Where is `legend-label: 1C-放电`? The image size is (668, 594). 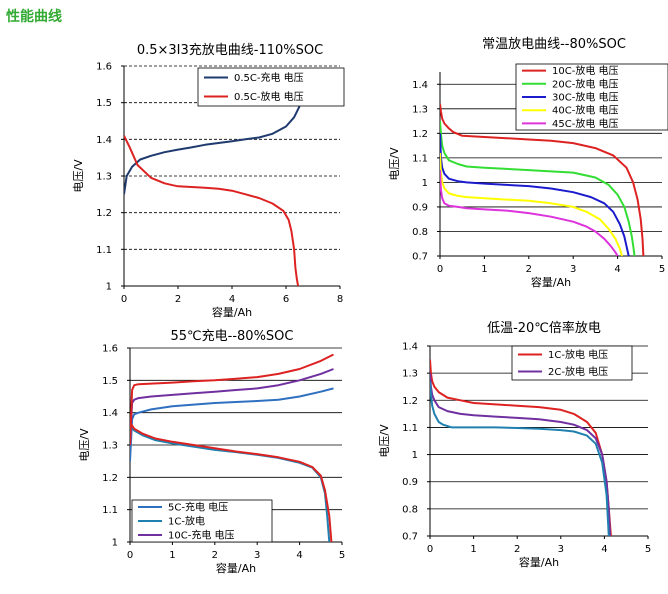 legend-label: 1C-放电 is located at coordinates (186, 521).